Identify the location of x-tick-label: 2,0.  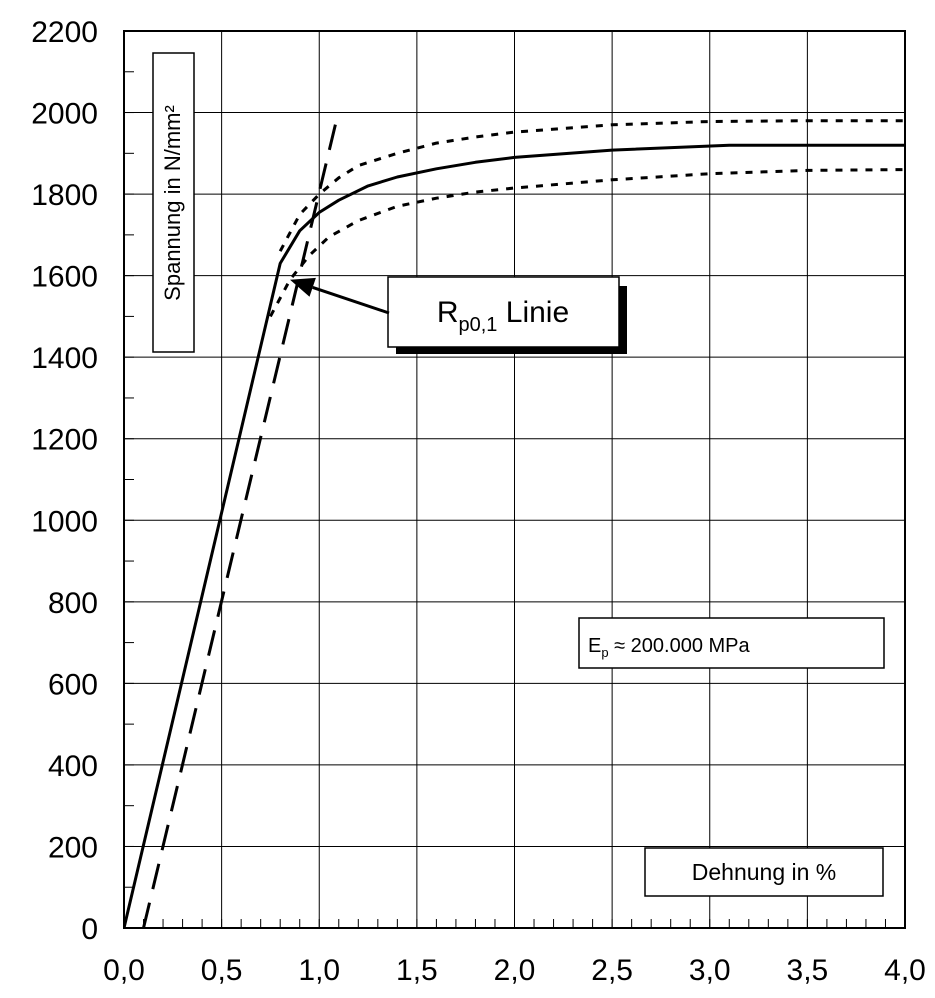
(515, 970).